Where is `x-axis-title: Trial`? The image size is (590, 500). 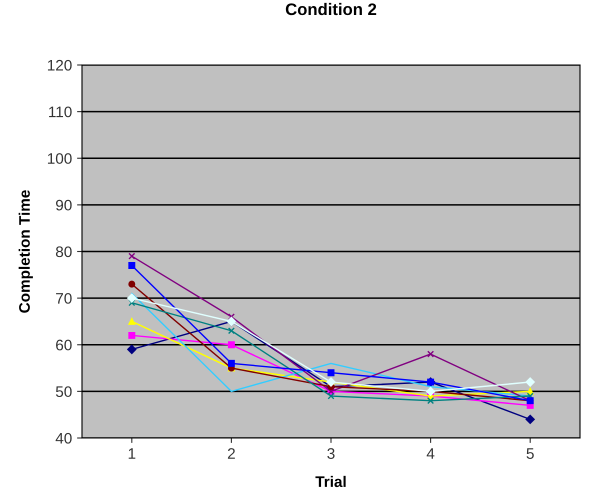 x-axis-title: Trial is located at coordinates (330, 482).